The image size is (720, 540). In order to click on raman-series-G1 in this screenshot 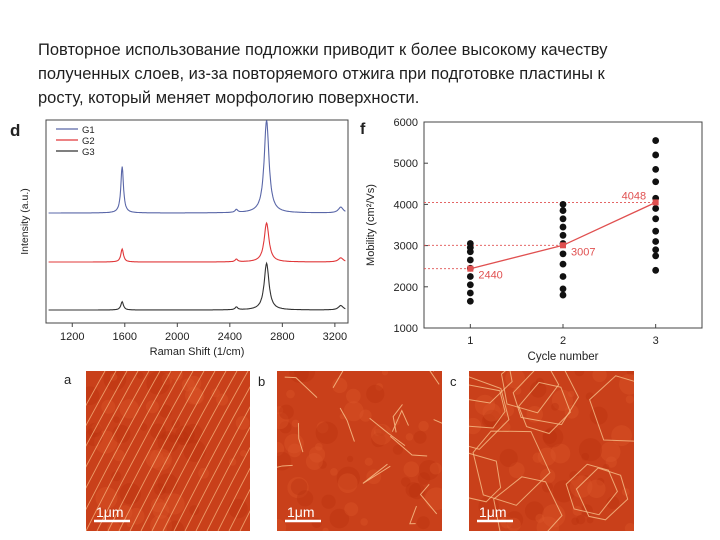, I will do `click(197, 167)`.